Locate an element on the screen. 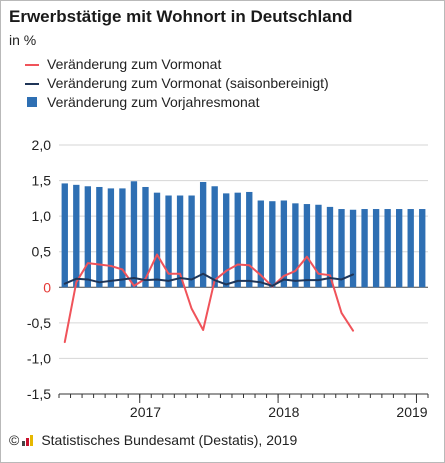 This screenshot has height=463, width=445. y-tick-label: -0,5 is located at coordinates (39, 323).